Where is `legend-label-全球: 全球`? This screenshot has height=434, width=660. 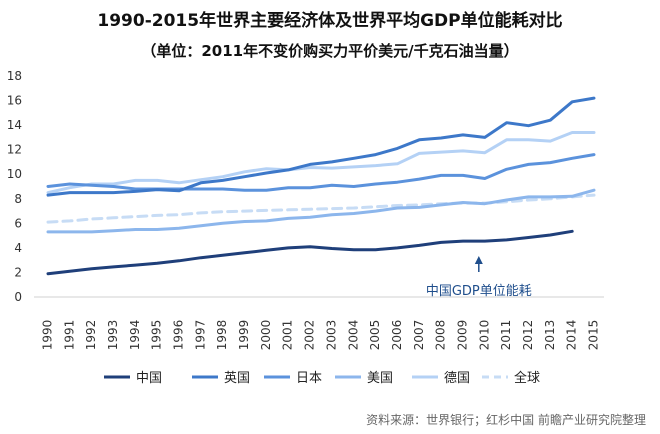 legend-label-全球: 全球 is located at coordinates (527, 378).